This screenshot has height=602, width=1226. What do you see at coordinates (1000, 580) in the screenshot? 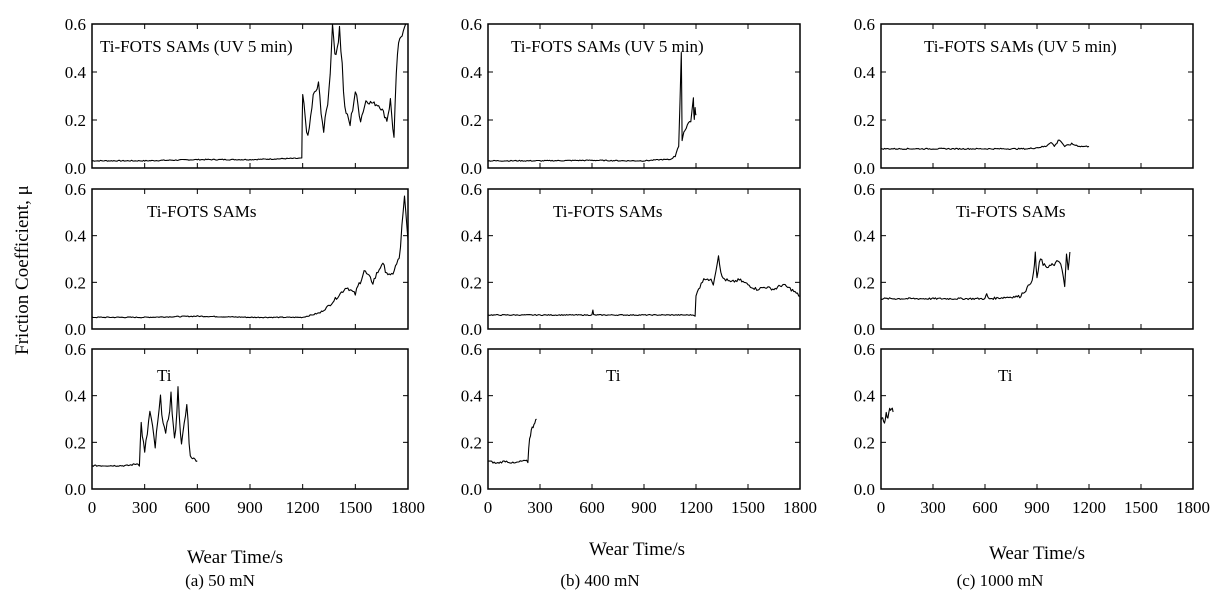
I see `subfigure-caption: (c) 1000 mN` at bounding box center [1000, 580].